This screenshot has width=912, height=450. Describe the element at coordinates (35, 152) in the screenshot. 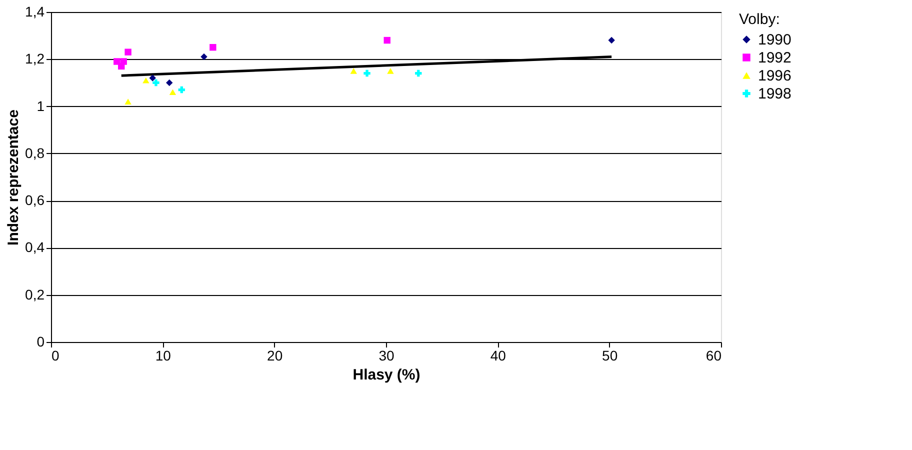

I see `y-tick-label: 0,8` at that location.